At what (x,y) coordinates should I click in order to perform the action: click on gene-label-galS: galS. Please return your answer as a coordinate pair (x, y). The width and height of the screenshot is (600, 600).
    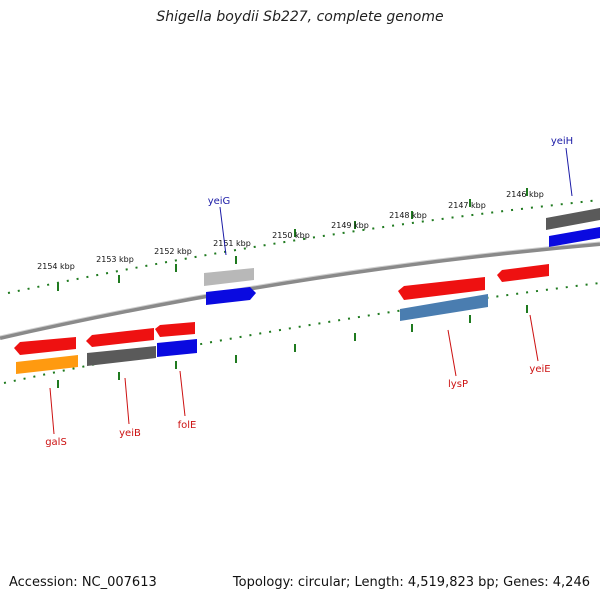
    Looking at the image, I should click on (56, 442).